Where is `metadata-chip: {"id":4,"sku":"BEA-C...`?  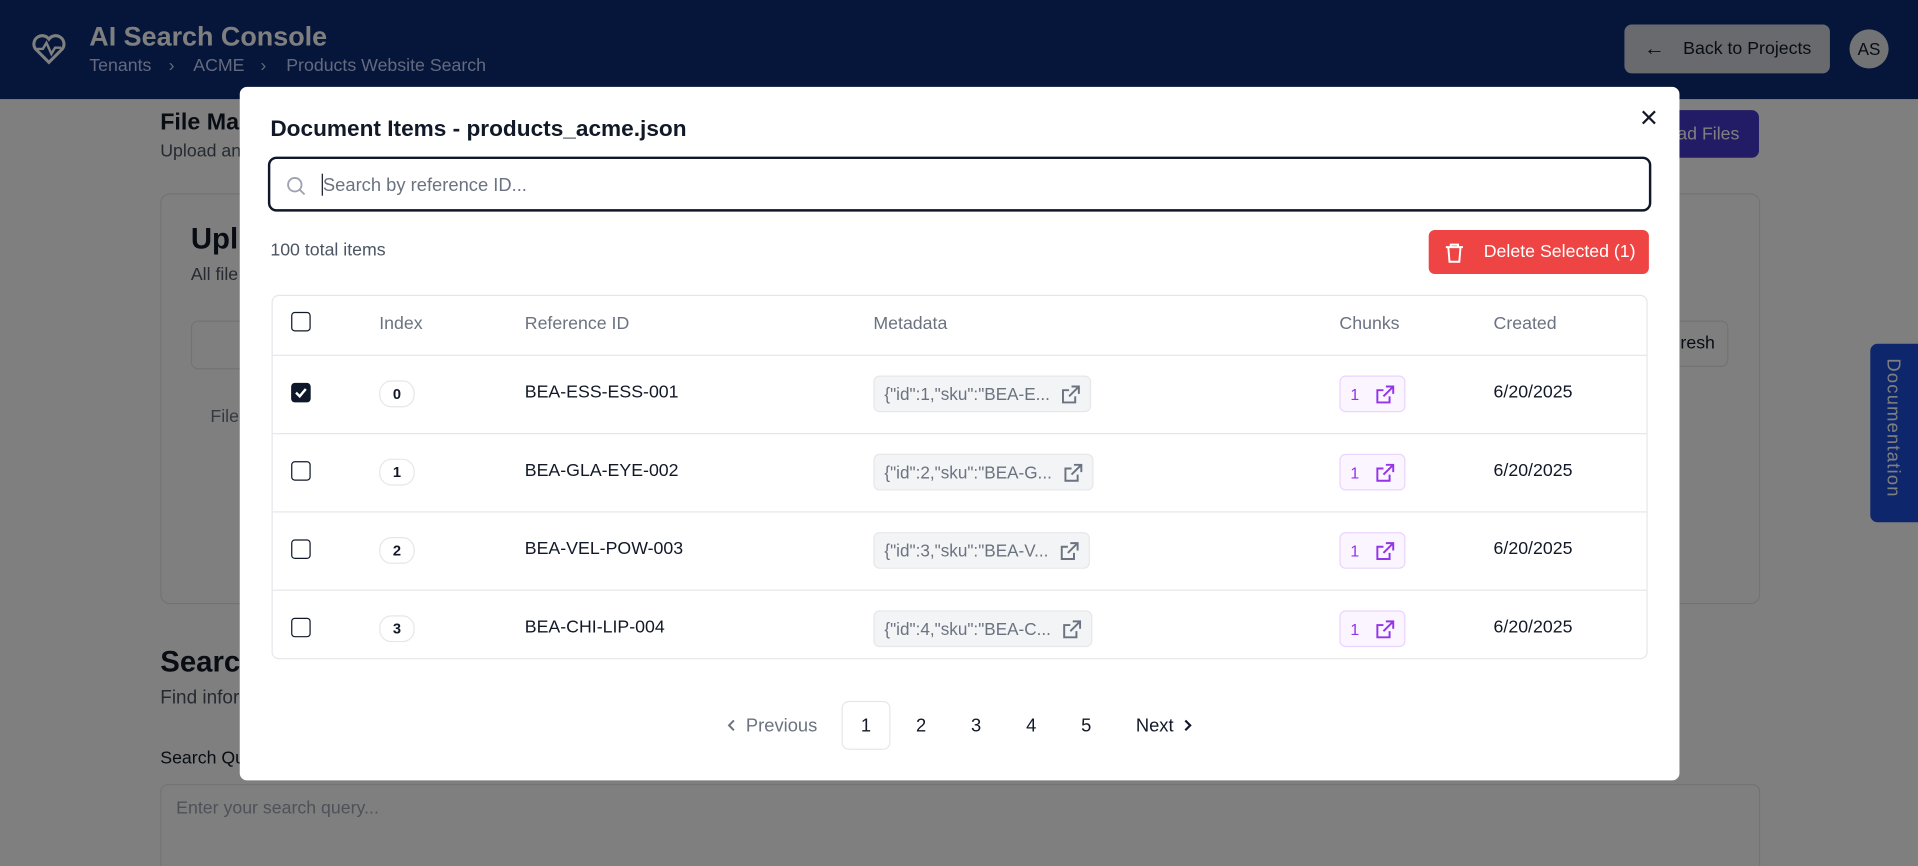 metadata-chip: {"id":4,"sku":"BEA-C... is located at coordinates (983, 629).